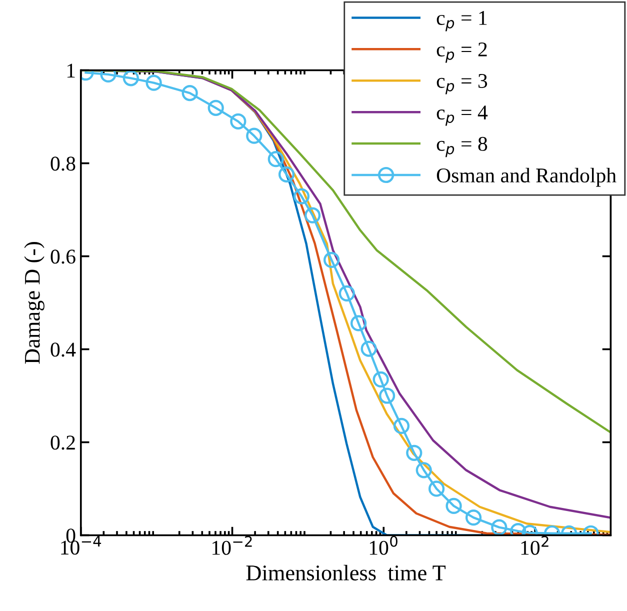 This screenshot has width=627, height=611. What do you see at coordinates (461, 21) in the screenshot?
I see `legend-label: c$_{p}$ = 1` at bounding box center [461, 21].